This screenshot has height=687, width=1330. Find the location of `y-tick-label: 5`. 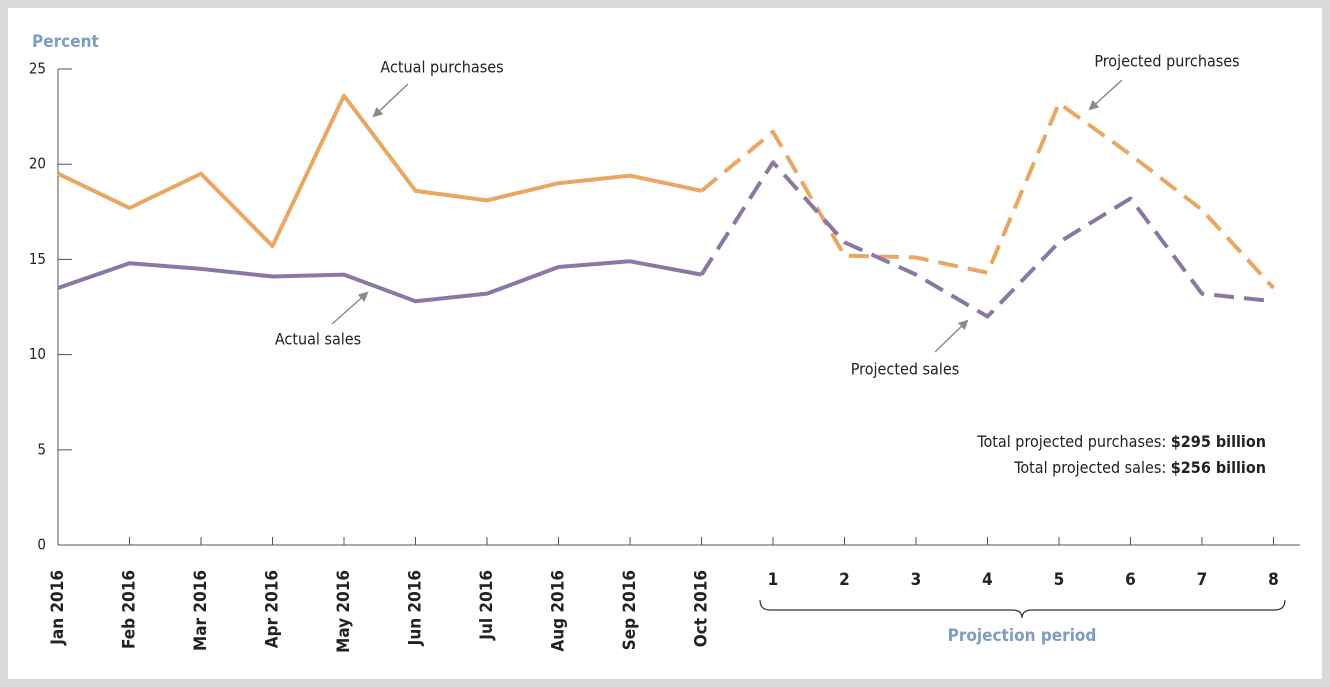

y-tick-label: 5 is located at coordinates (41, 449).